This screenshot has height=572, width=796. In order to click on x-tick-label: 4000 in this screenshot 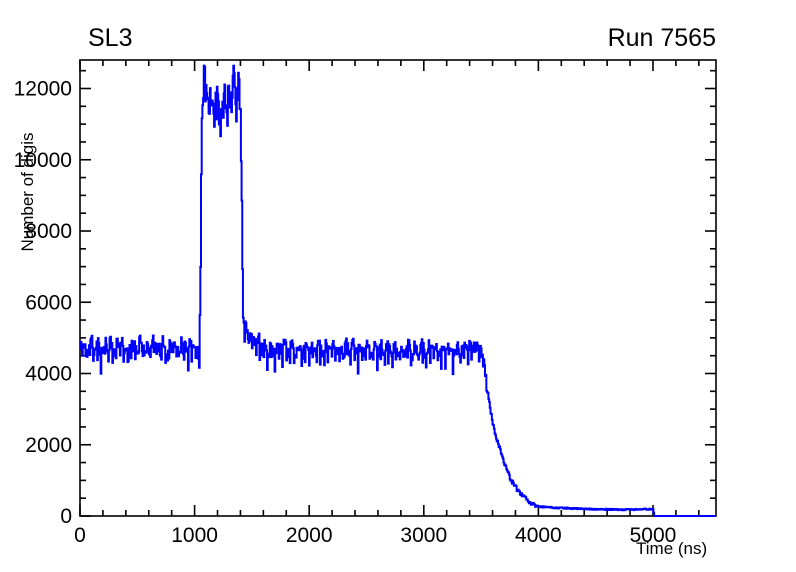, I will do `click(538, 535)`.